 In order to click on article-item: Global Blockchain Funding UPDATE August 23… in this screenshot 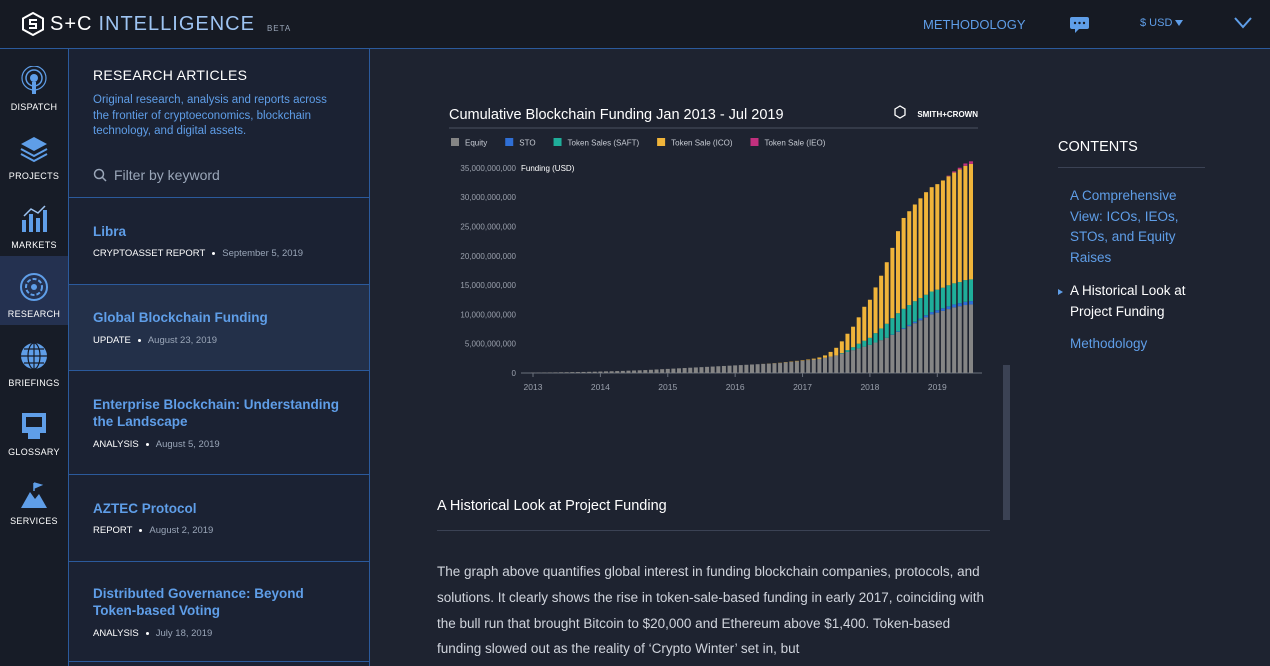, I will do `click(219, 328)`.